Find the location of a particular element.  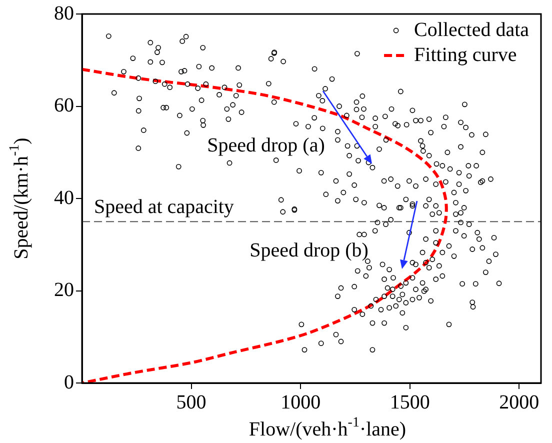

y-tick-label: 20 is located at coordinates (64, 290).